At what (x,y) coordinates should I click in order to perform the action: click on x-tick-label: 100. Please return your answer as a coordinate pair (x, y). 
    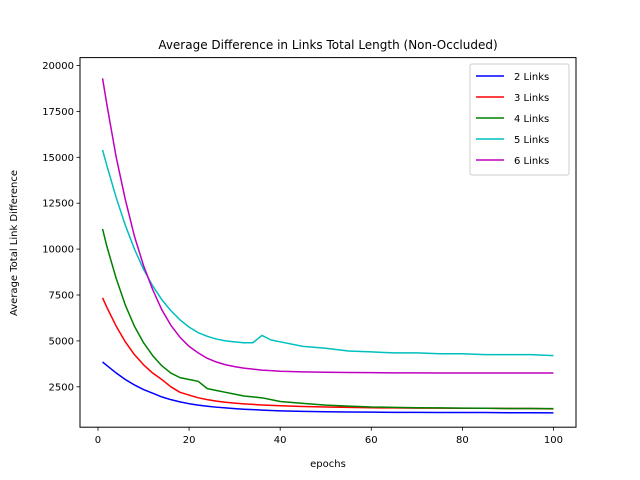
    Looking at the image, I should click on (553, 440).